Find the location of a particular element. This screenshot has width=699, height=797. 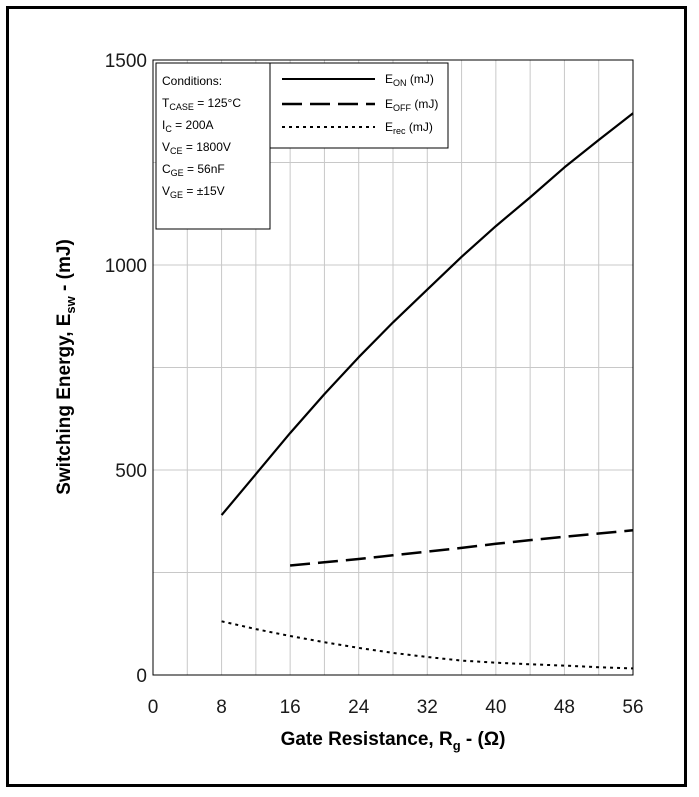

y-tick-label: 0 is located at coordinates (141, 676).